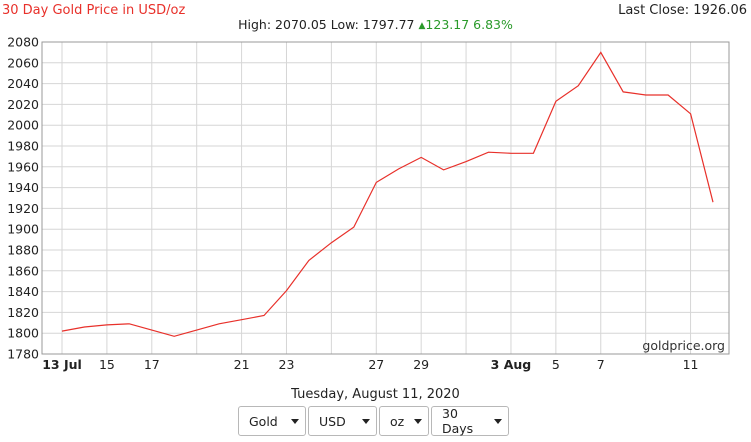  I want to click on x-tick-label: 7, so click(601, 364).